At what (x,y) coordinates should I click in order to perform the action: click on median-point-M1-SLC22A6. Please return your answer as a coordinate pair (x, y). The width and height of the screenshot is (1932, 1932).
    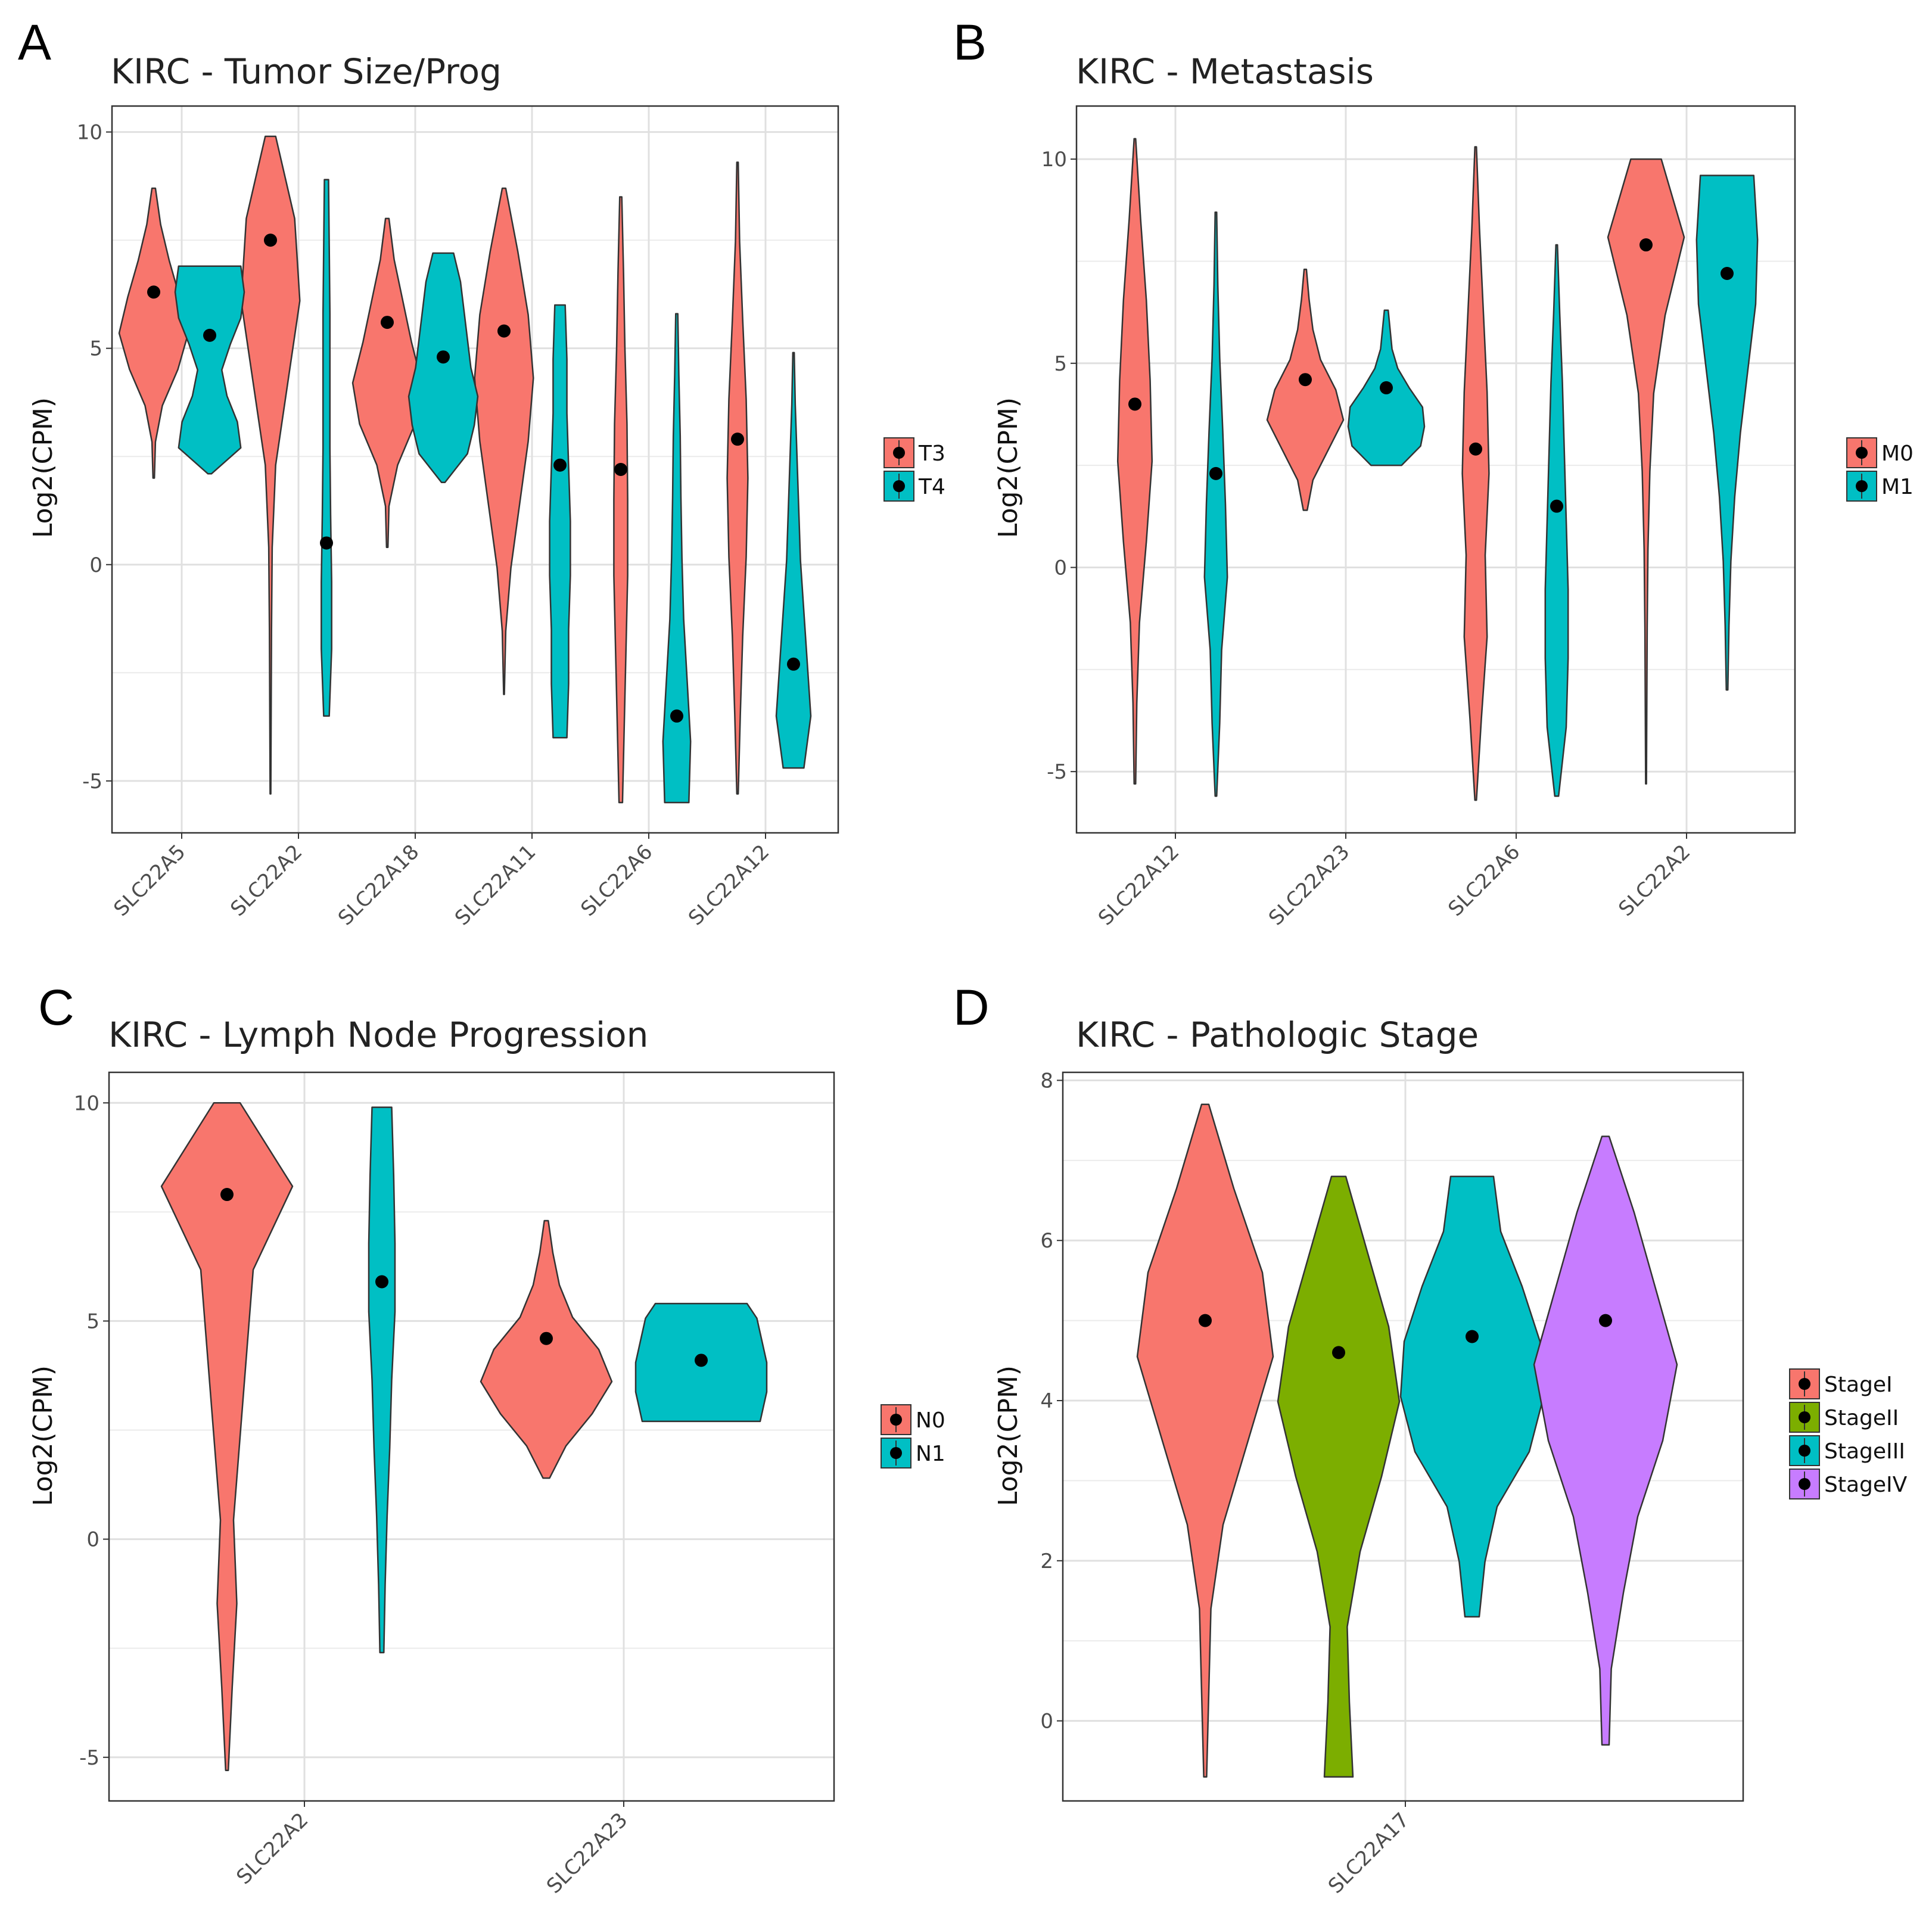
    Looking at the image, I should click on (1556, 506).